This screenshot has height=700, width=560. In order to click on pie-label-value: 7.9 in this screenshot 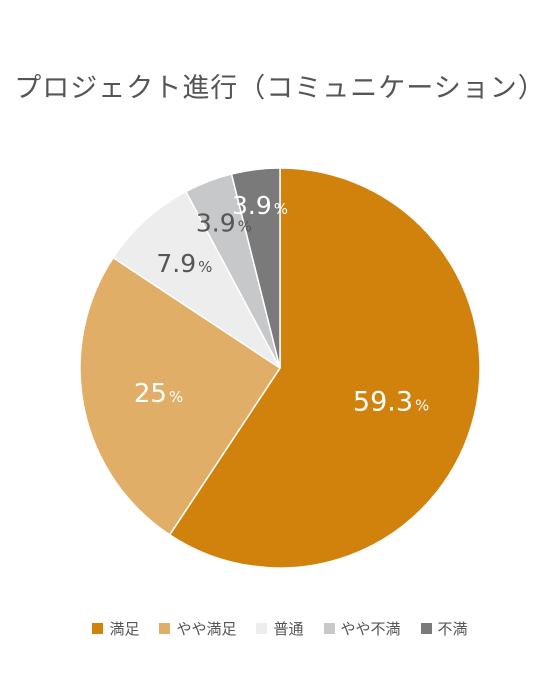, I will do `click(176, 263)`.